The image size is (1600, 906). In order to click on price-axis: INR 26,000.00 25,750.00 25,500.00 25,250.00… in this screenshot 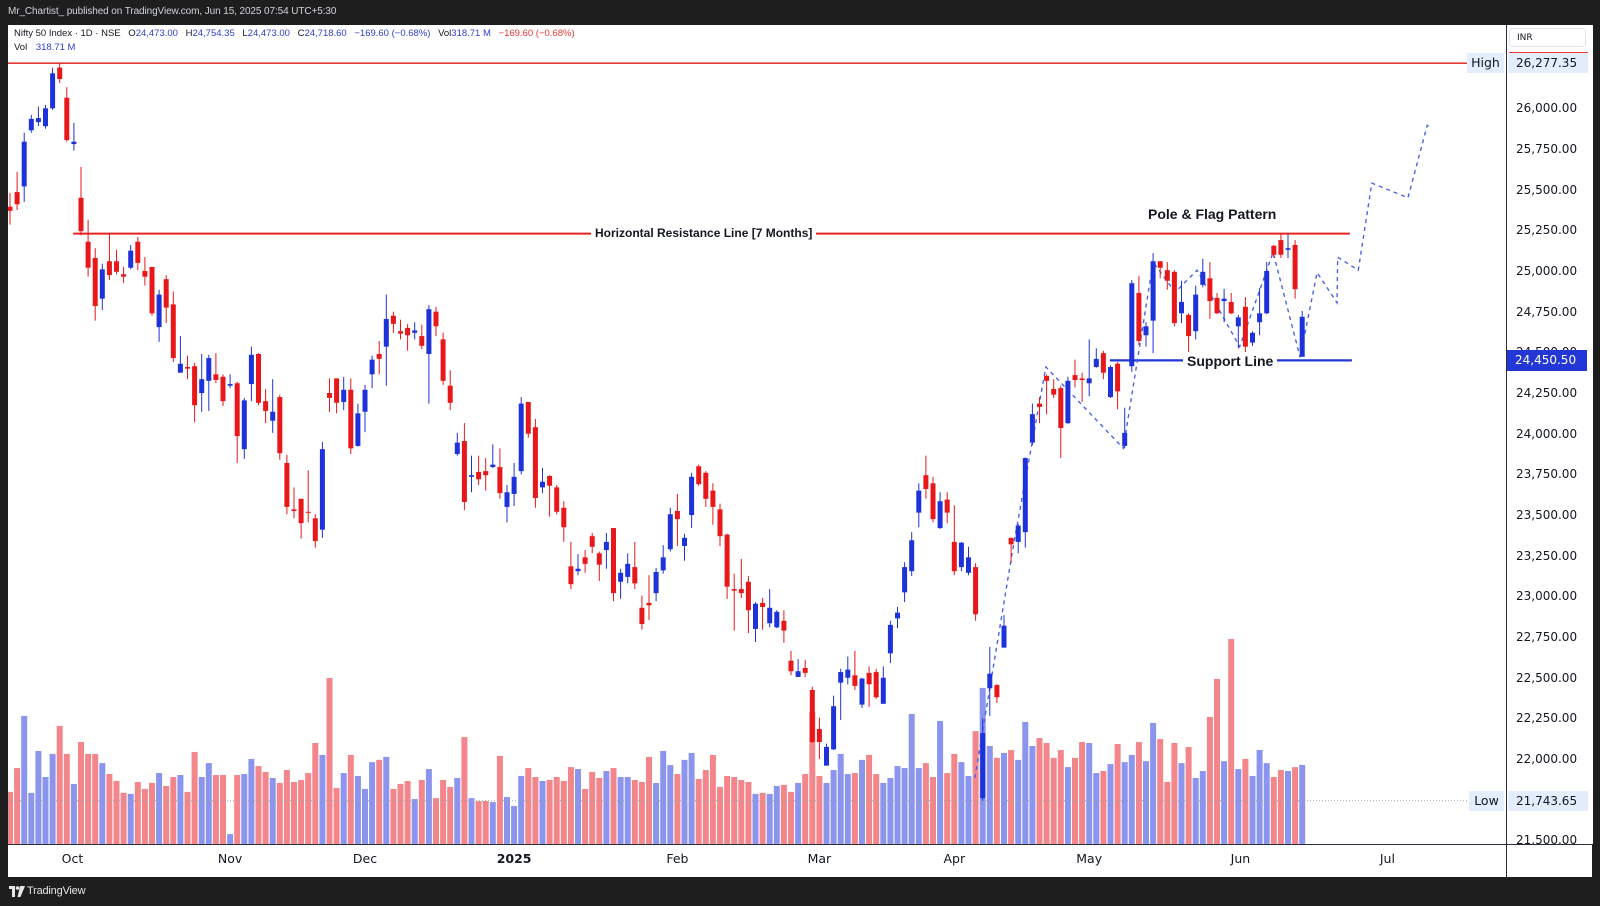, I will do `click(1549, 434)`.